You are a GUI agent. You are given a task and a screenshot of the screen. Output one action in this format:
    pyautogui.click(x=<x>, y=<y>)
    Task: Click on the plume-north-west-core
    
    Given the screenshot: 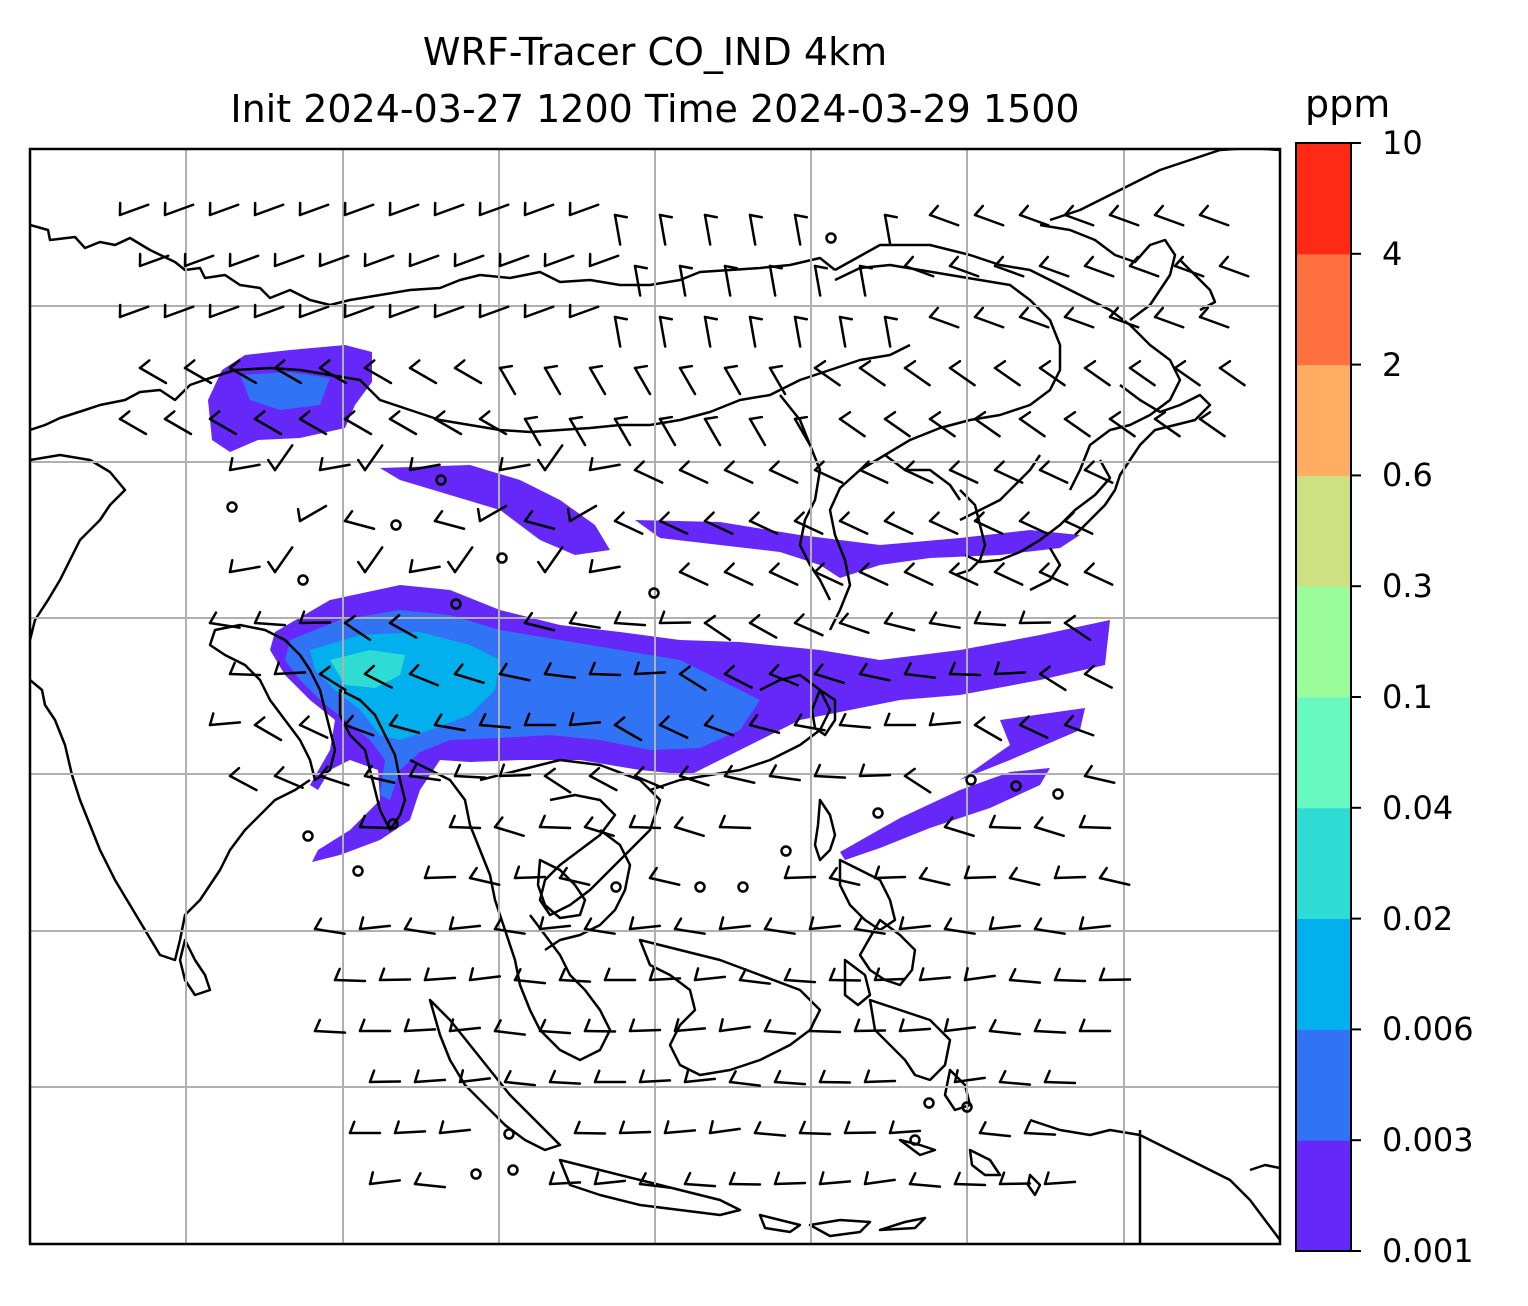 What is the action you would take?
    pyautogui.click(x=285, y=391)
    